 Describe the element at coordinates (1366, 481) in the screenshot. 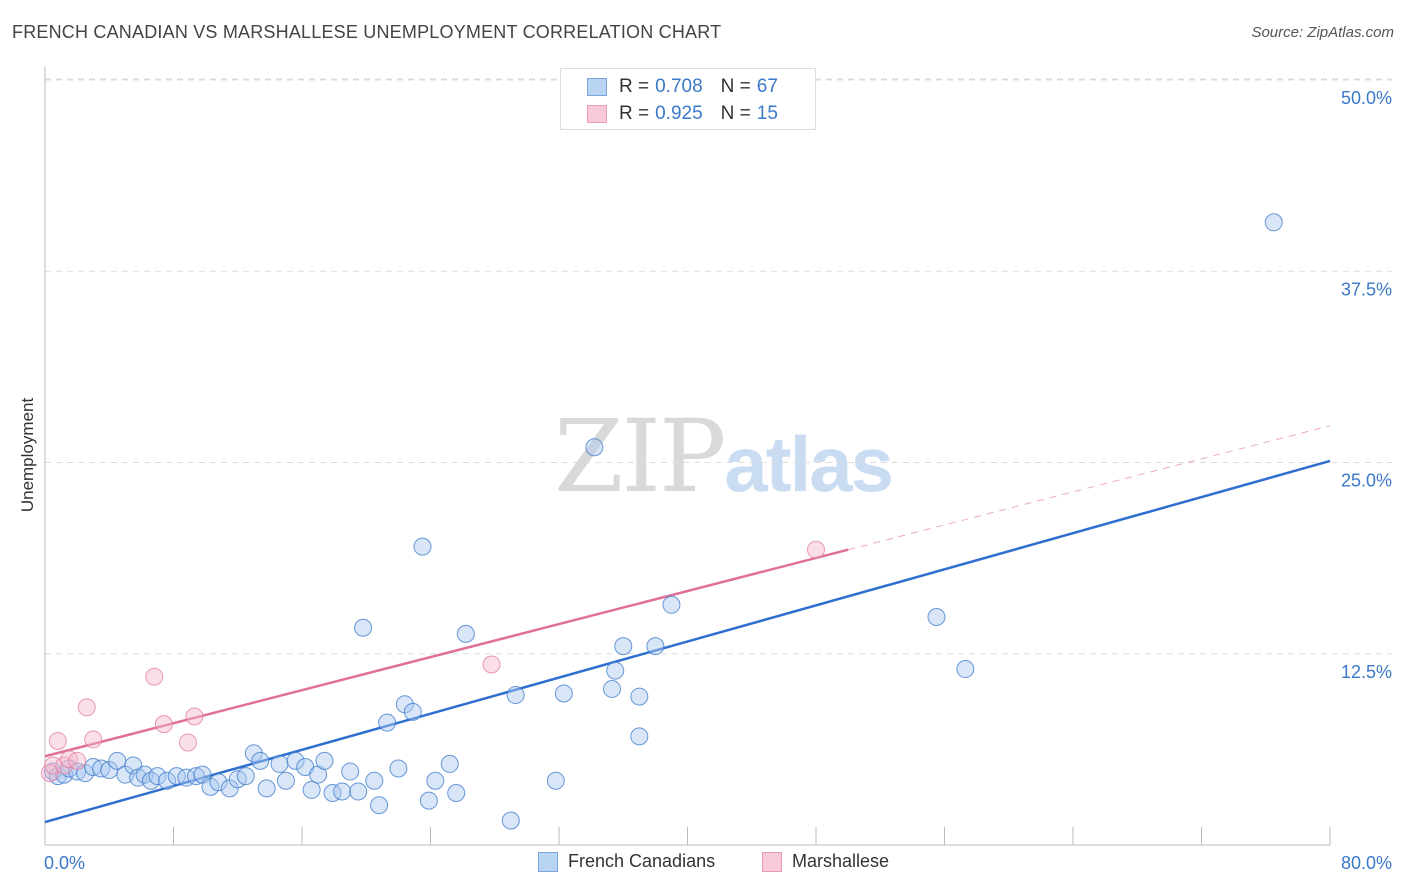

I see `y-tick-label: 25.0%` at that location.